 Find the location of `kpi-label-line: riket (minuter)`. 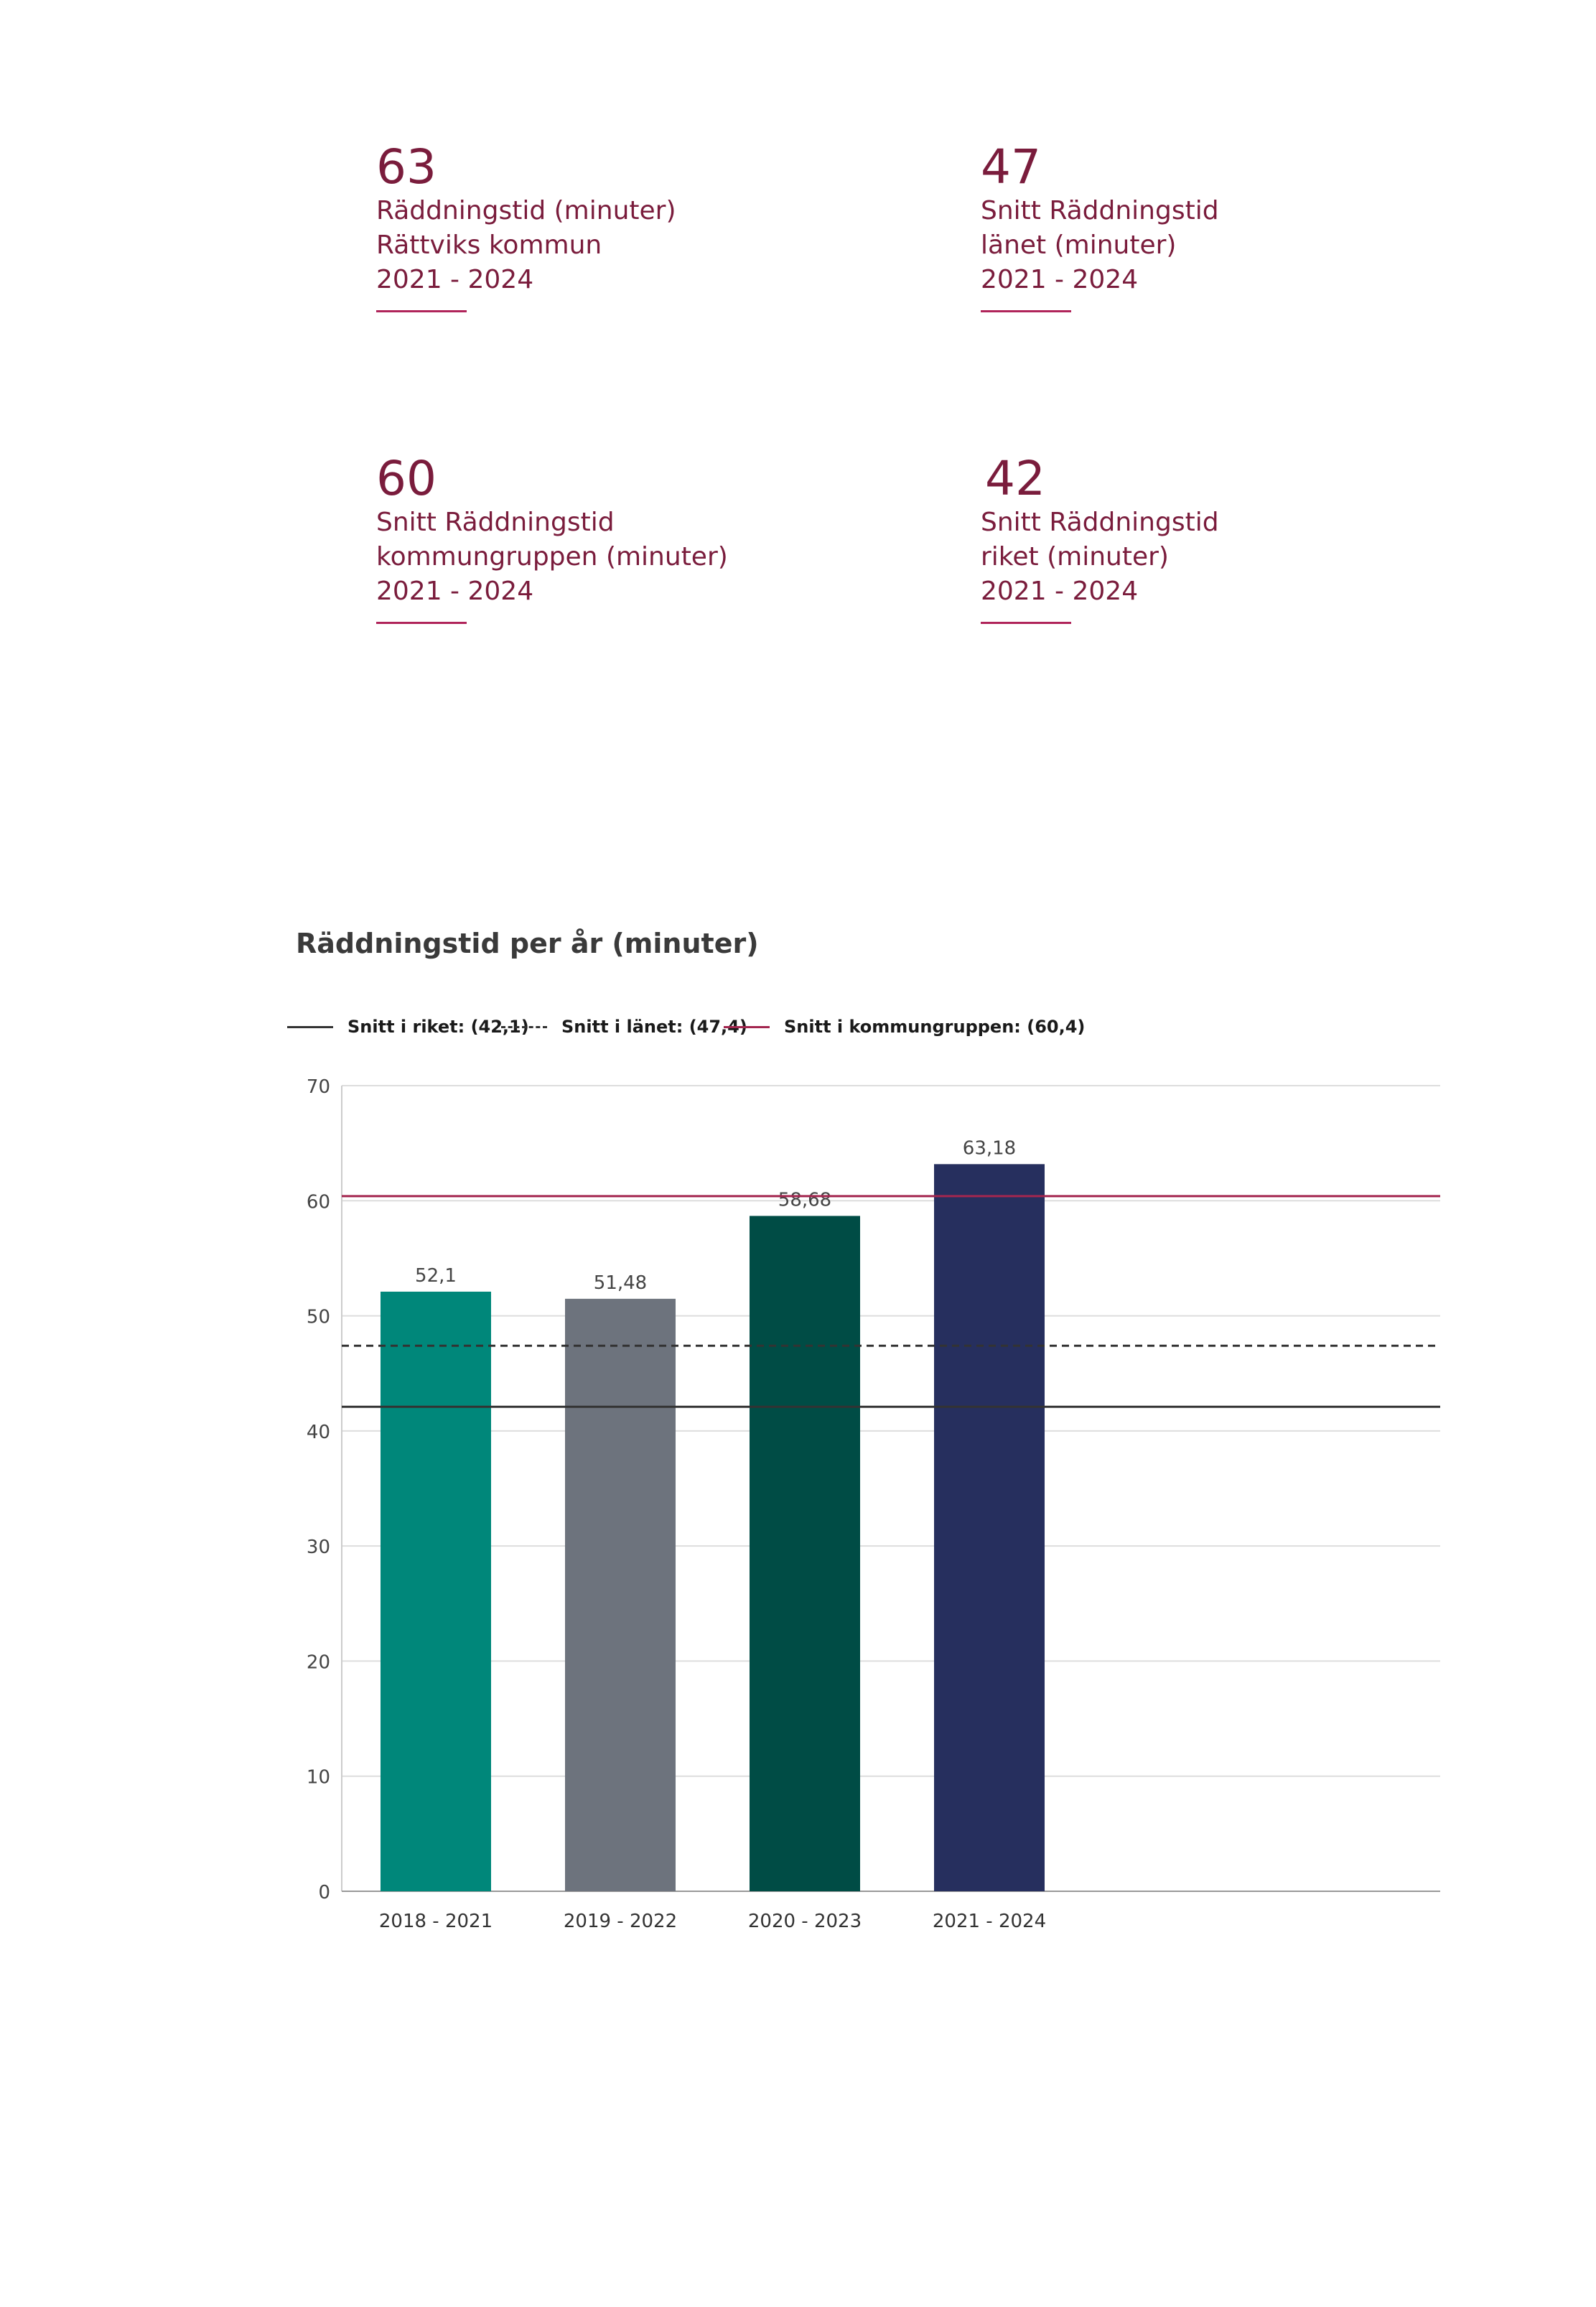

kpi-label-line: riket (minuter) is located at coordinates (1075, 557).